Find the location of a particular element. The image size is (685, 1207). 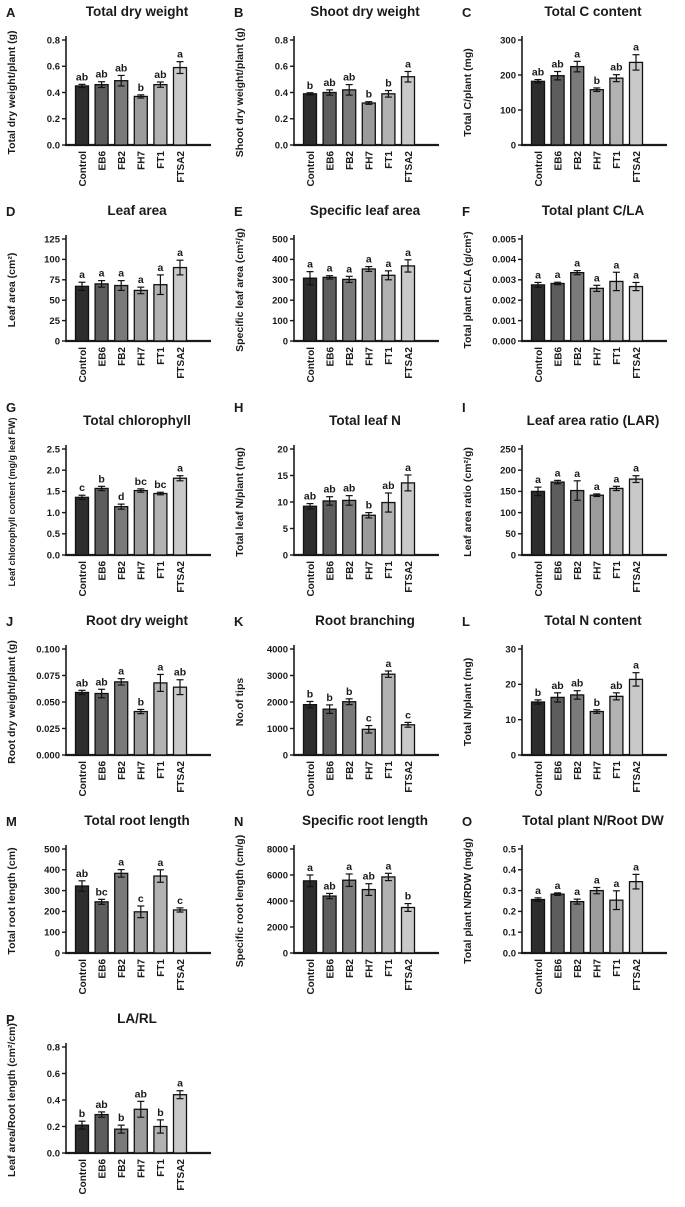

panel-title: Specific leaf area is located at coordinates (365, 210).